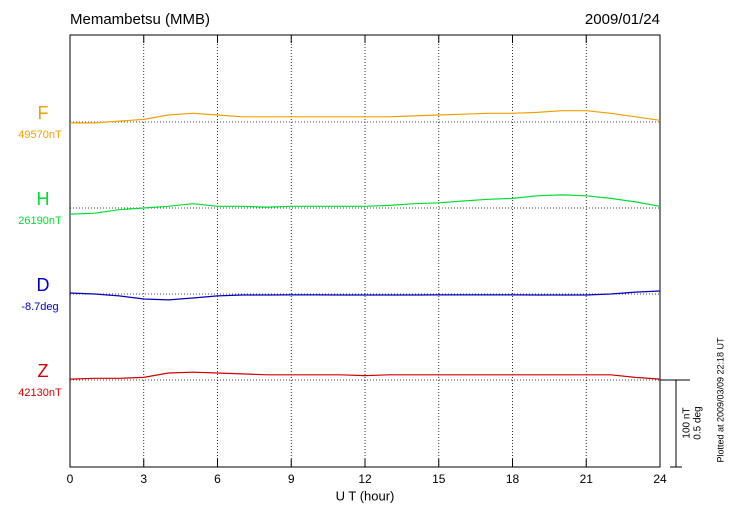 This screenshot has height=520, width=730. What do you see at coordinates (40, 221) in the screenshot?
I see `baseline-label: 26190nT` at bounding box center [40, 221].